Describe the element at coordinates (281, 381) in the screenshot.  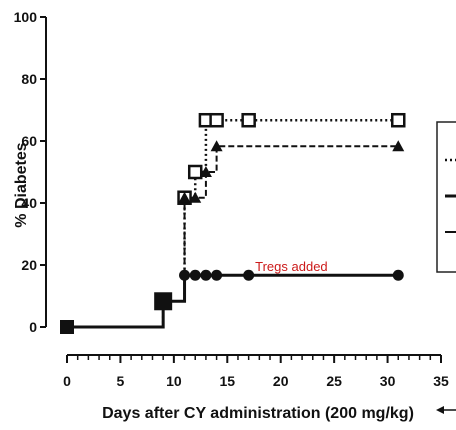
I see `x-tick-label: 20` at that location.